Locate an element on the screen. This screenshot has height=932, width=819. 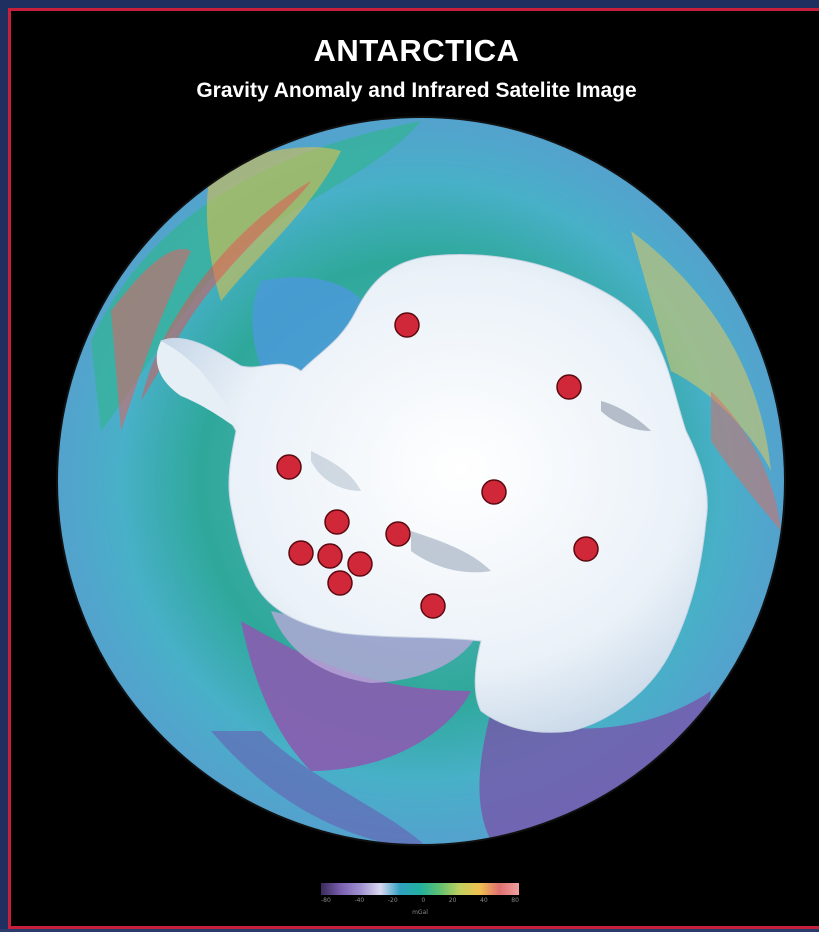
colorbar-tick: 20 is located at coordinates (452, 900).